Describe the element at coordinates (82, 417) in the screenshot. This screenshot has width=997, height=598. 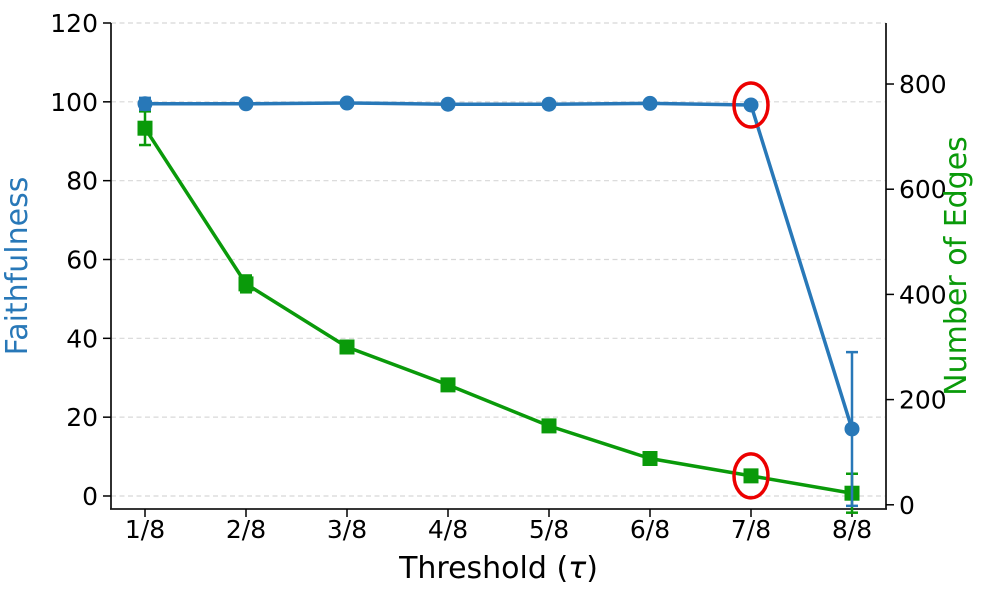
I see `left-tick-label: 20` at that location.